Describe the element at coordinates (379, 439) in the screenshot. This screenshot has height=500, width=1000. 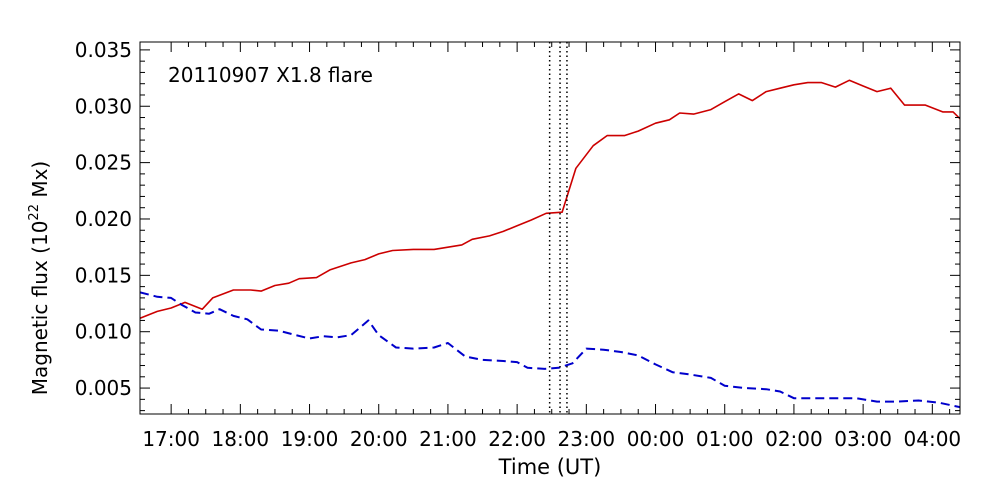
I see `x-tick-label: 20:00` at that location.